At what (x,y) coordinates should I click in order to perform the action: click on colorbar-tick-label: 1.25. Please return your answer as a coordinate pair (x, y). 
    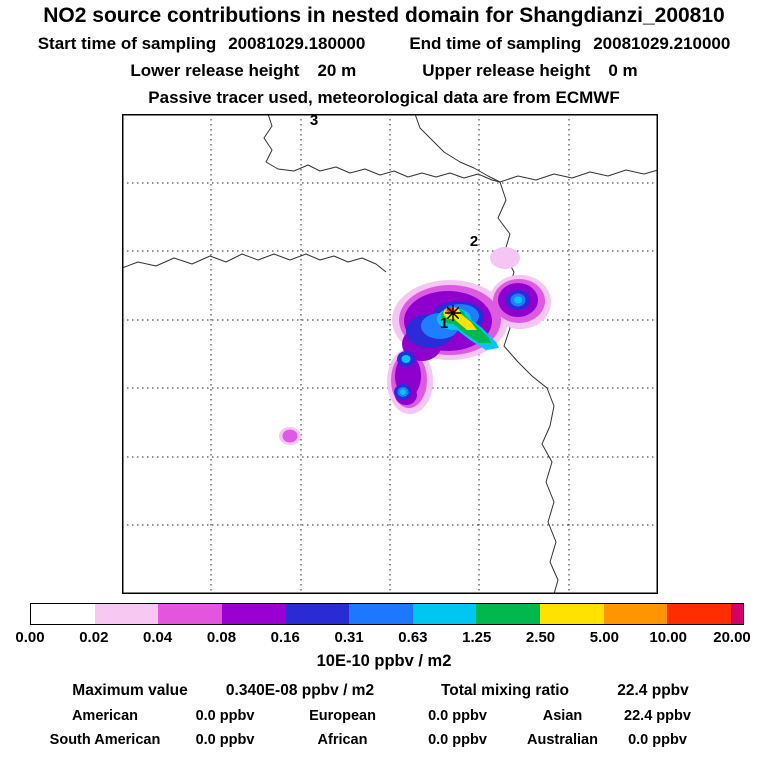
    Looking at the image, I should click on (477, 637).